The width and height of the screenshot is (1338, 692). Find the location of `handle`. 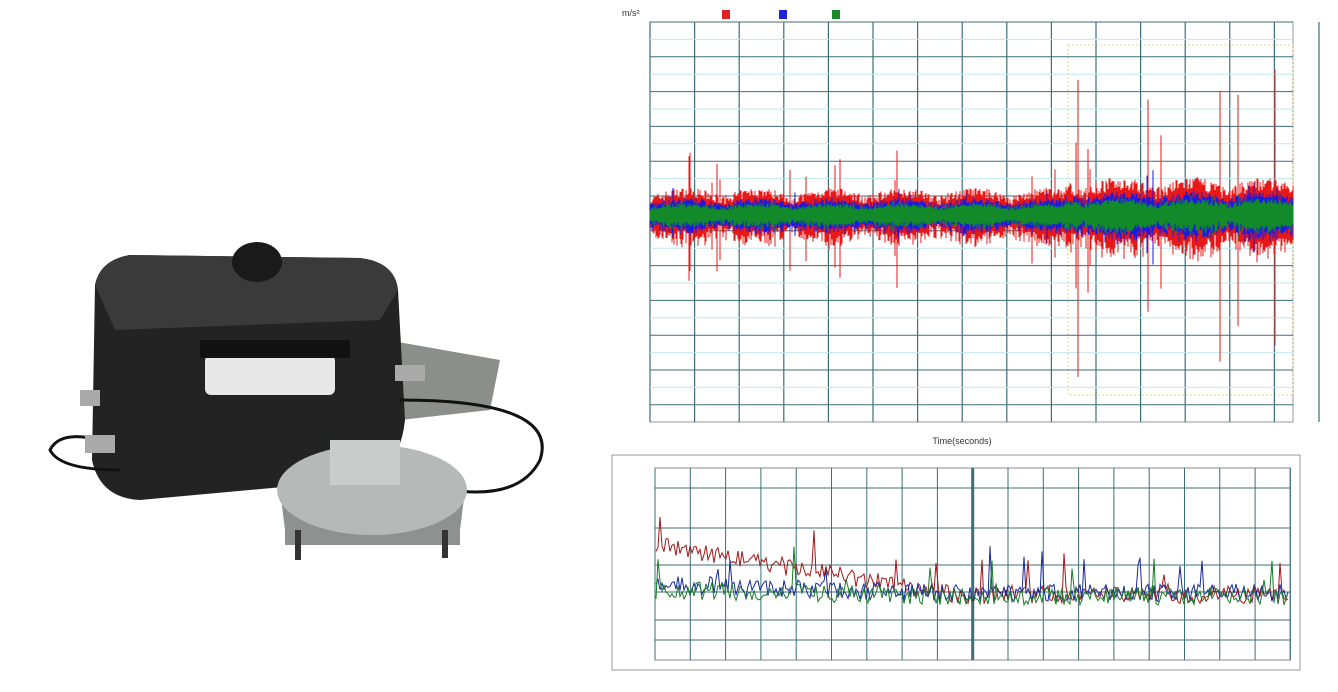

handle is located at coordinates (275, 349).